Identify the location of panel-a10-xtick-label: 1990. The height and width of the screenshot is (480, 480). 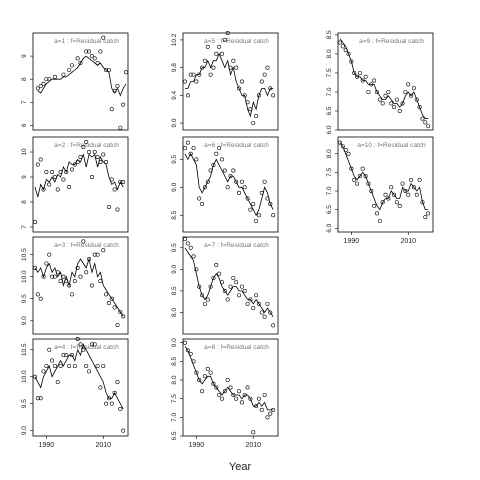
(352, 241).